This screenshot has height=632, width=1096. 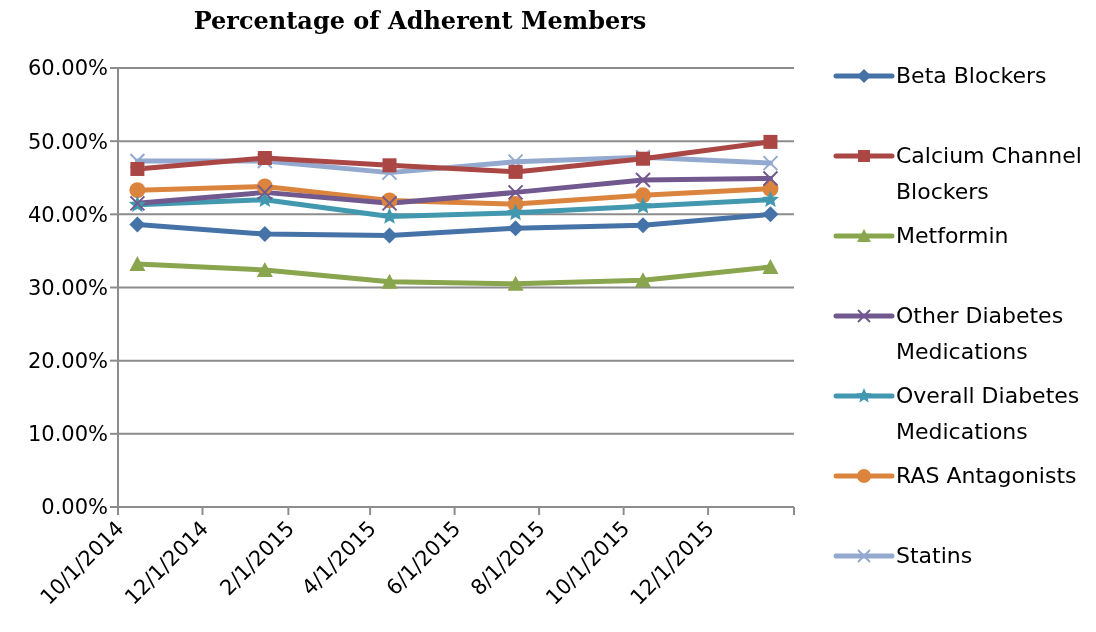 What do you see at coordinates (980, 334) in the screenshot?
I see `legend-label: Other Diabetes Medications` at bounding box center [980, 334].